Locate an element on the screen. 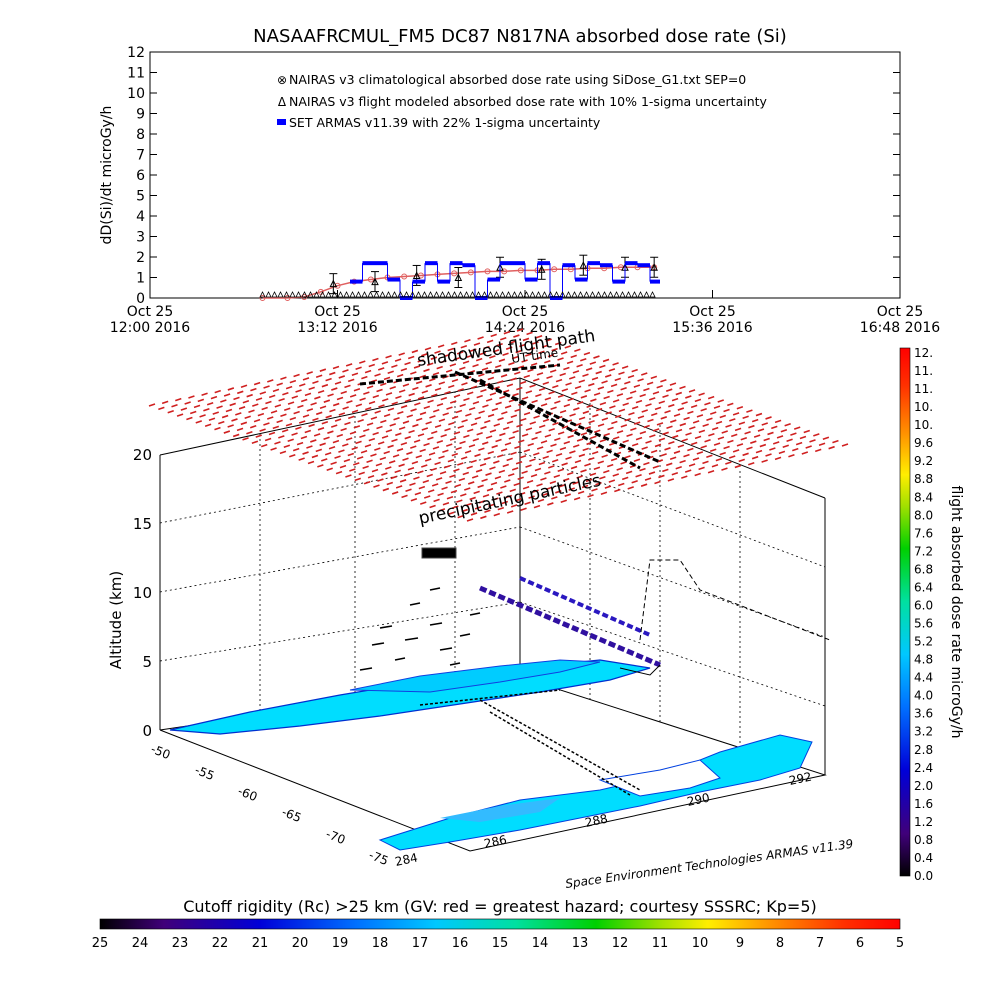 The width and height of the screenshot is (1000, 1000). z-tick: 20 is located at coordinates (142, 455).